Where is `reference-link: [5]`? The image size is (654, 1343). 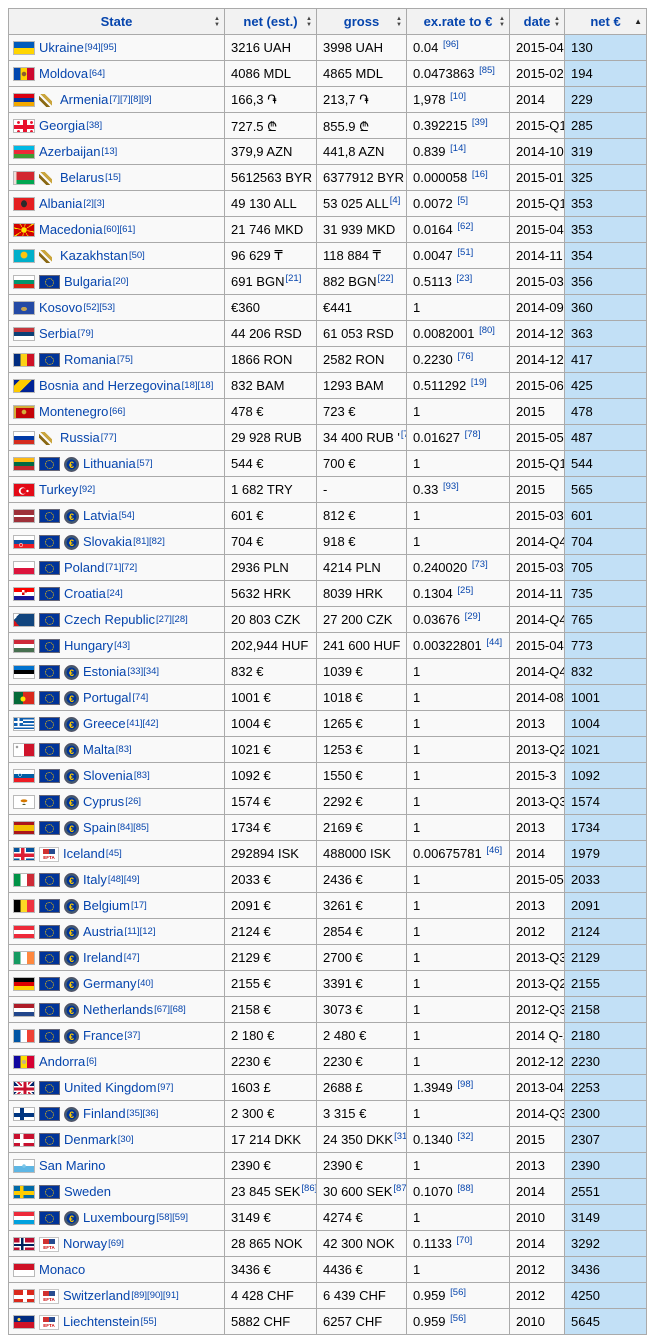 reference-link: [5] is located at coordinates (462, 200).